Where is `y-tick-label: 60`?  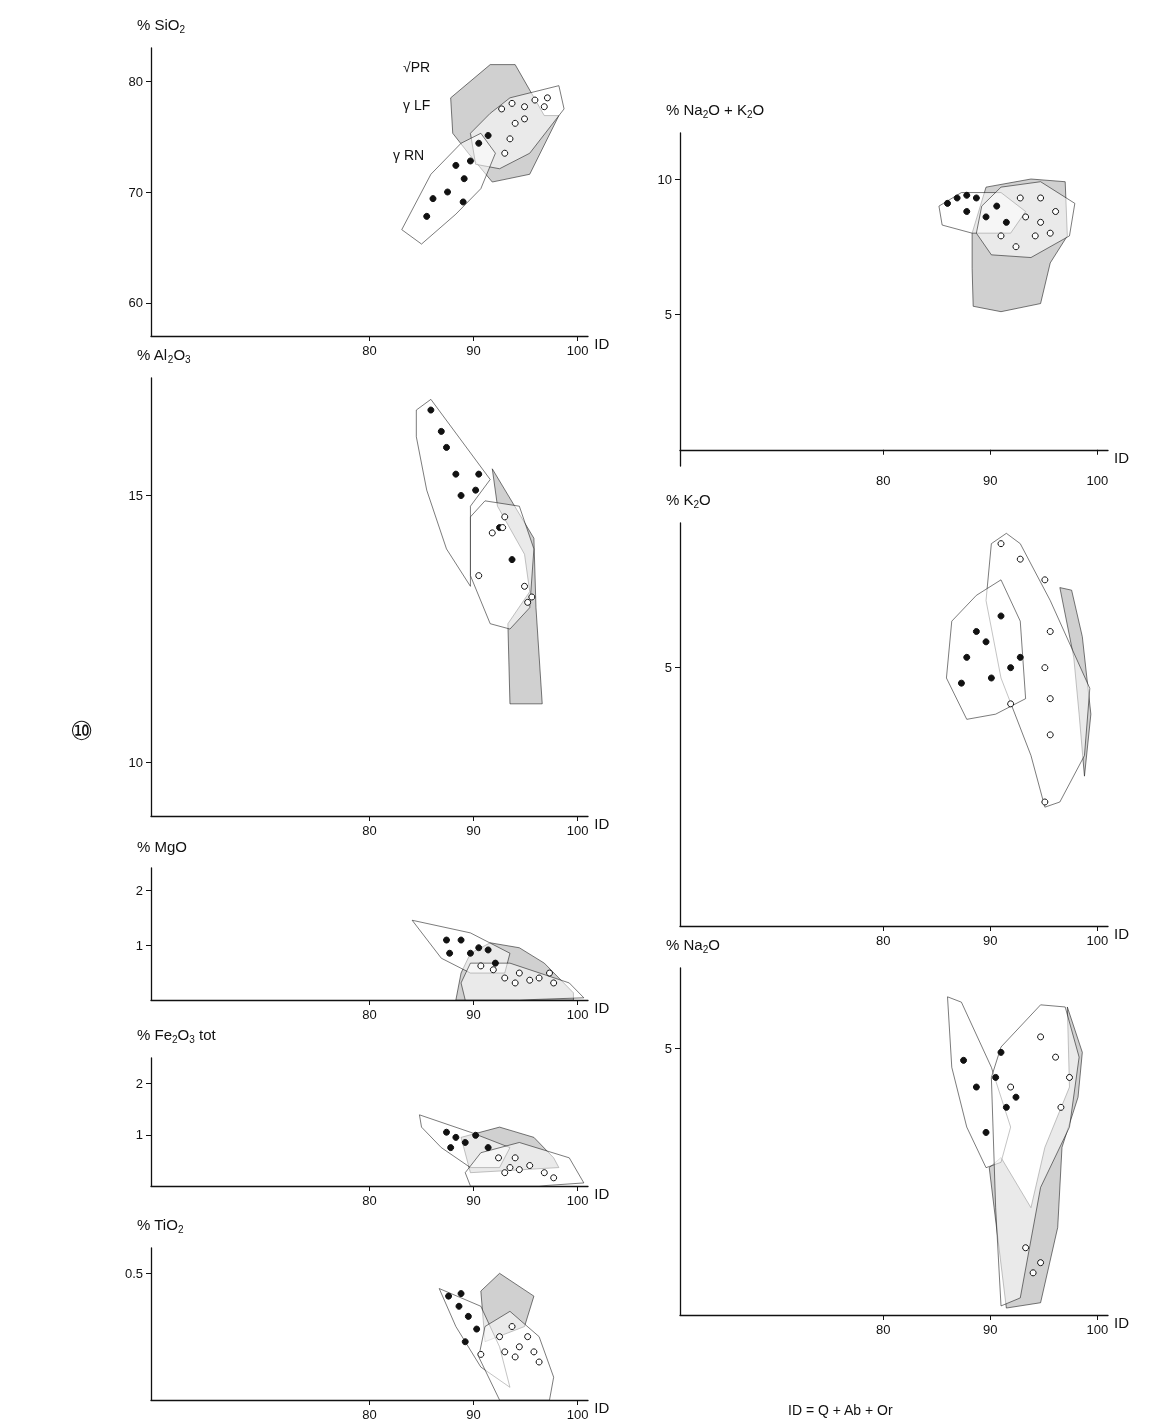
y-tick-label: 60 is located at coordinates (135, 303).